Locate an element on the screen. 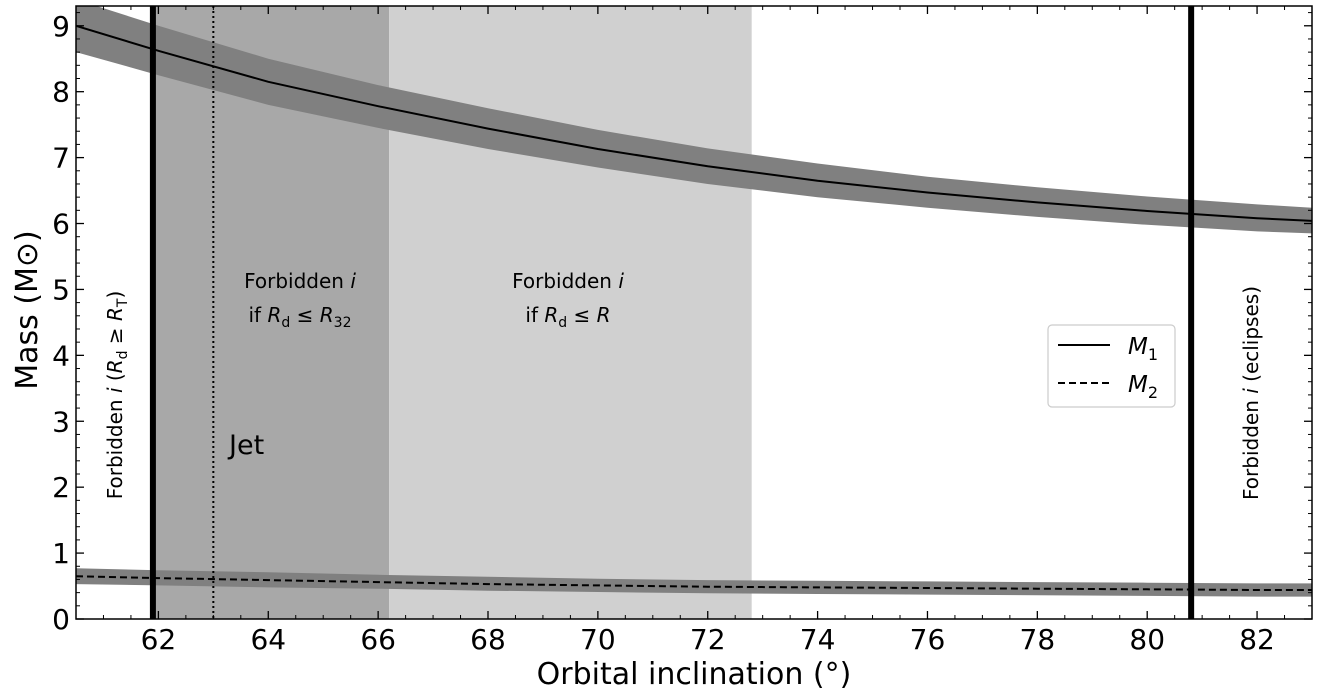  right-forbidden-annotation: Forbidden i (eclipses) is located at coordinates (1251, 393).